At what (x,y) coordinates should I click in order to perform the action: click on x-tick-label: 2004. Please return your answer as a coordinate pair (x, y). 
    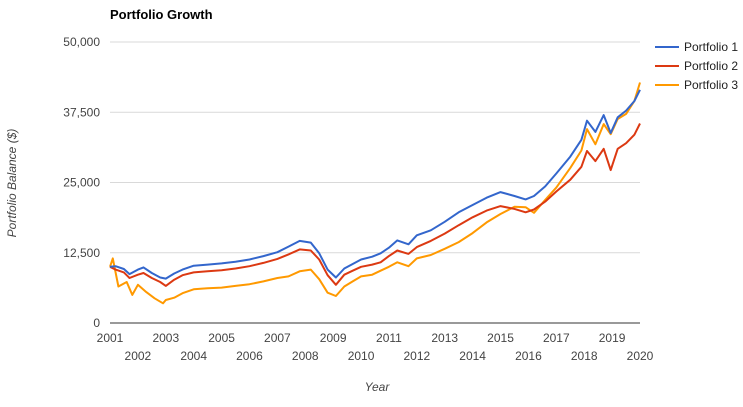
    Looking at the image, I should click on (193, 356).